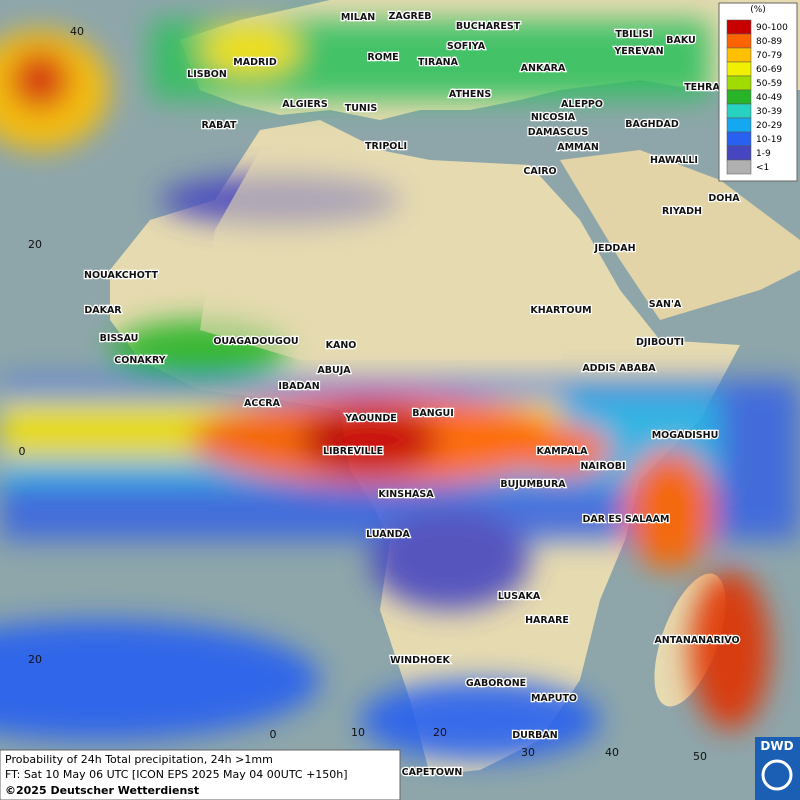 Image resolution: width=800 pixels, height=800 pixels. What do you see at coordinates (702, 87) in the screenshot?
I see `city-label: TEHRA` at bounding box center [702, 87].